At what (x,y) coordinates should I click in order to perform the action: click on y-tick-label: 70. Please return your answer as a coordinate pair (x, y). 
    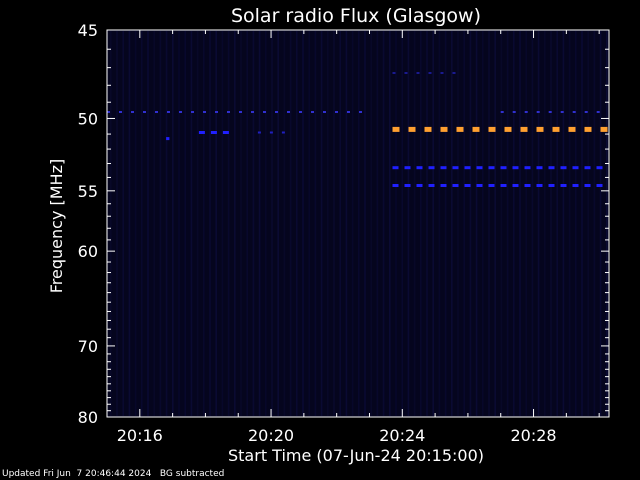
    Looking at the image, I should click on (88, 346).